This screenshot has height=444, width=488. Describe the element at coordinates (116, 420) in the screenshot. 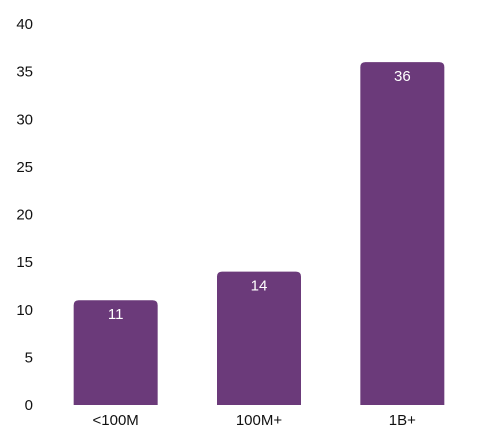

I see `x-tick-label: <100M` at that location.